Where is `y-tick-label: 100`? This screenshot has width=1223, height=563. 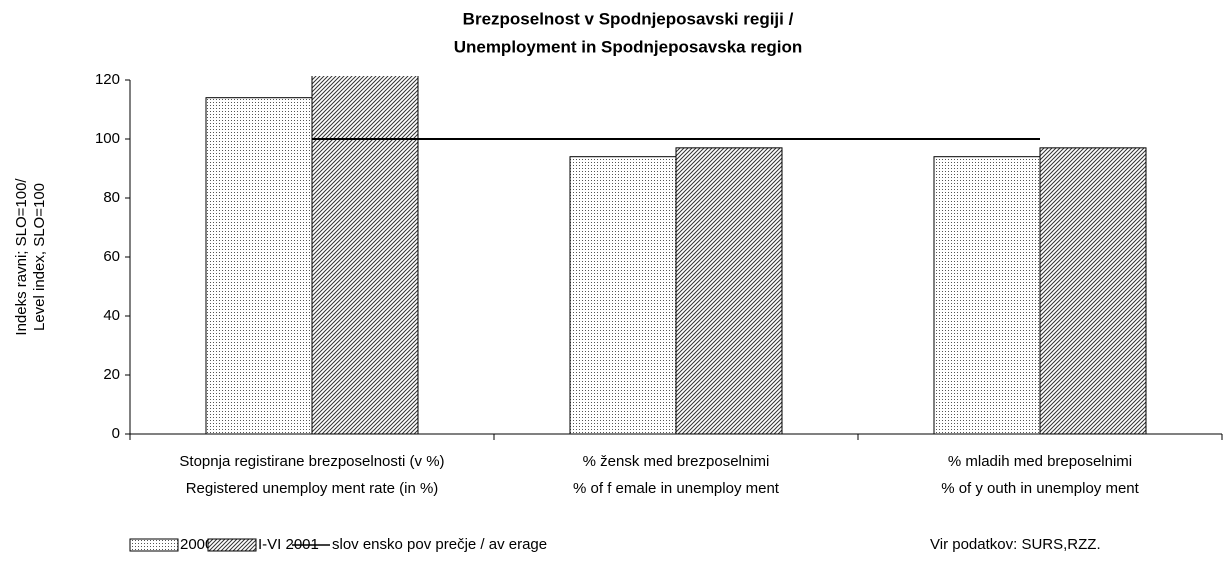
y-tick-label: 100 is located at coordinates (107, 138).